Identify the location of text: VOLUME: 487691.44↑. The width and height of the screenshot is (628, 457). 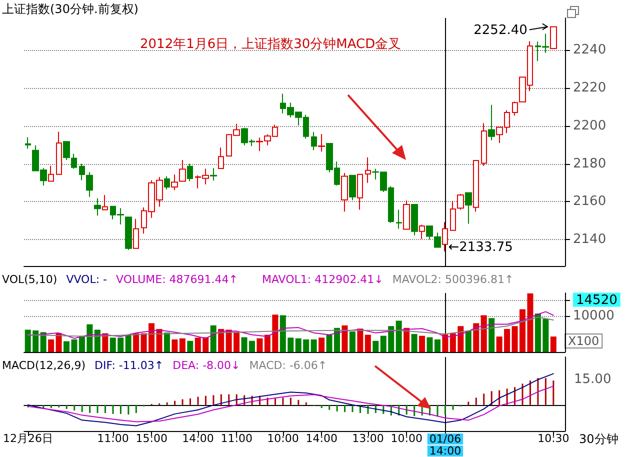
(177, 279).